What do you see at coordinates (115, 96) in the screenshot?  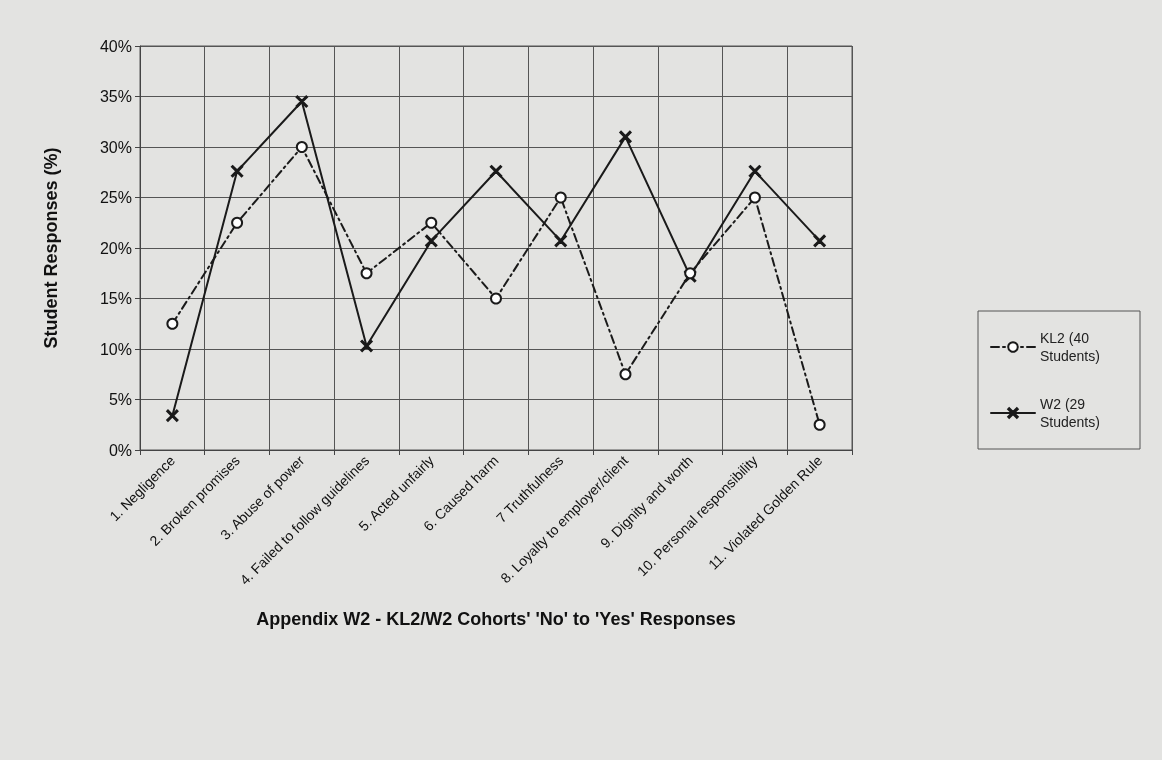 I see `y-tick-label: 35%` at bounding box center [115, 96].